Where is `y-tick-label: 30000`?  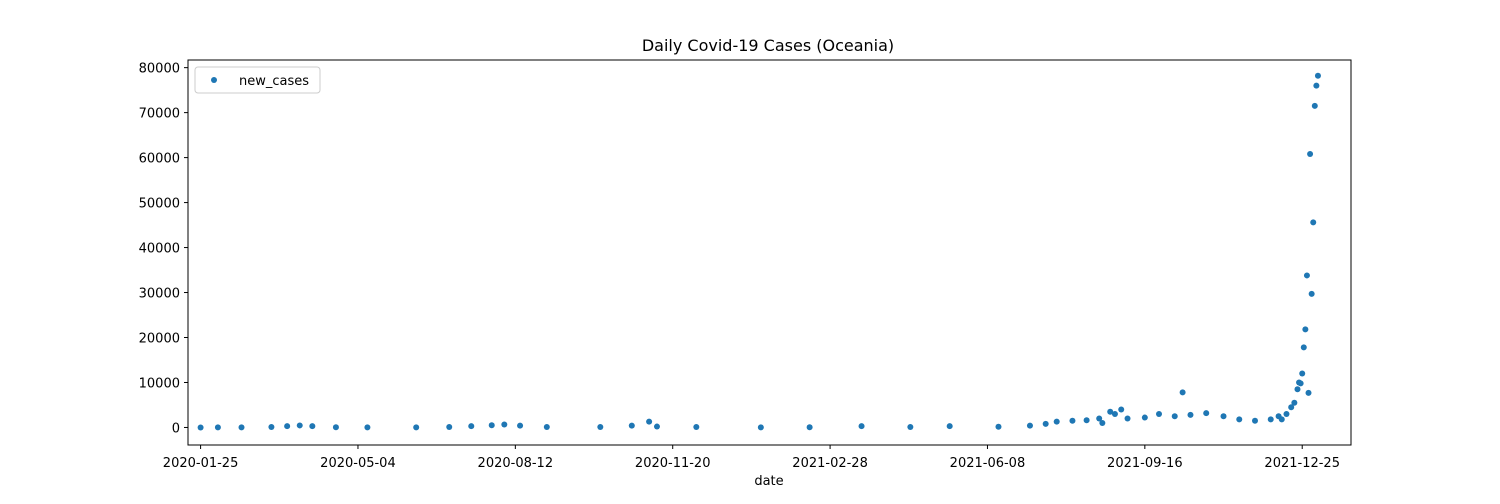
y-tick-label: 30000 is located at coordinates (159, 294).